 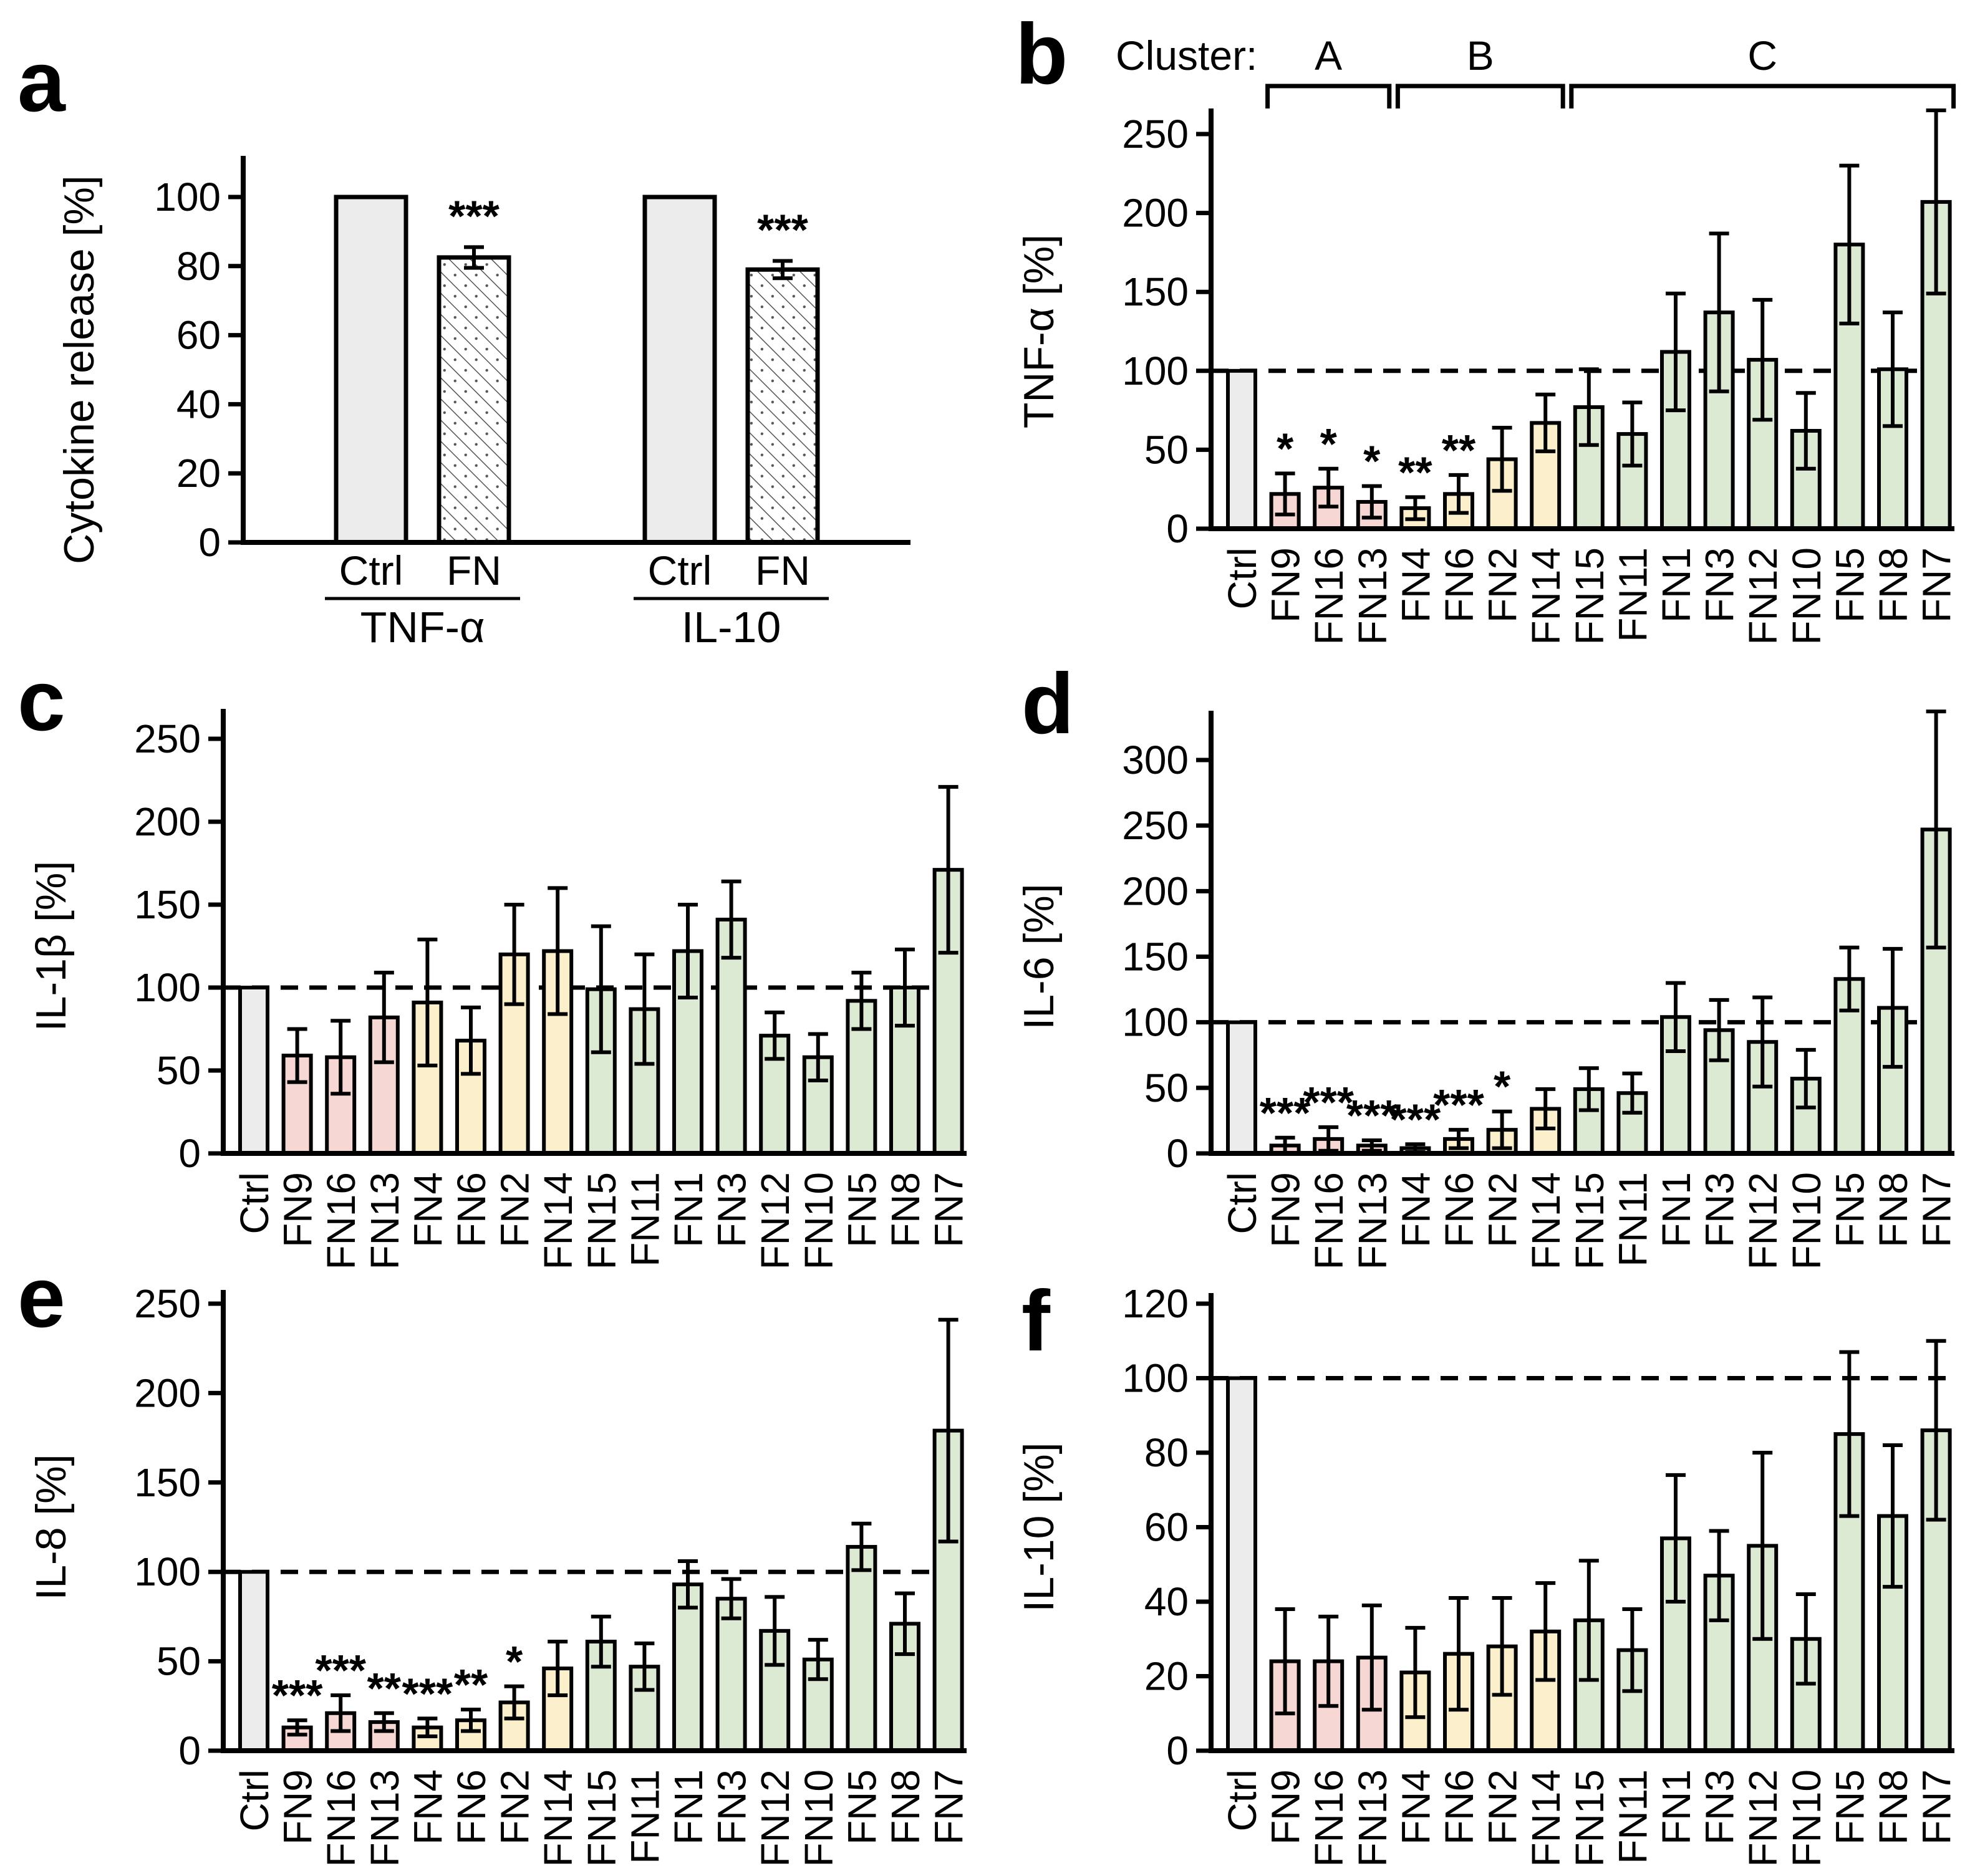 I want to click on bar-FN12, so click(x=1763, y=1098).